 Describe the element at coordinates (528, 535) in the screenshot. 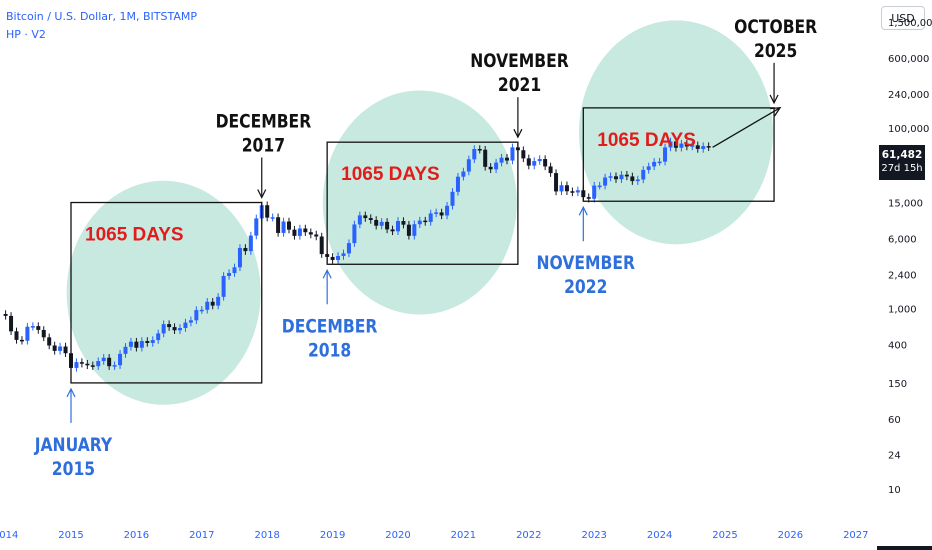

I see `x-tick-label: 2022` at that location.